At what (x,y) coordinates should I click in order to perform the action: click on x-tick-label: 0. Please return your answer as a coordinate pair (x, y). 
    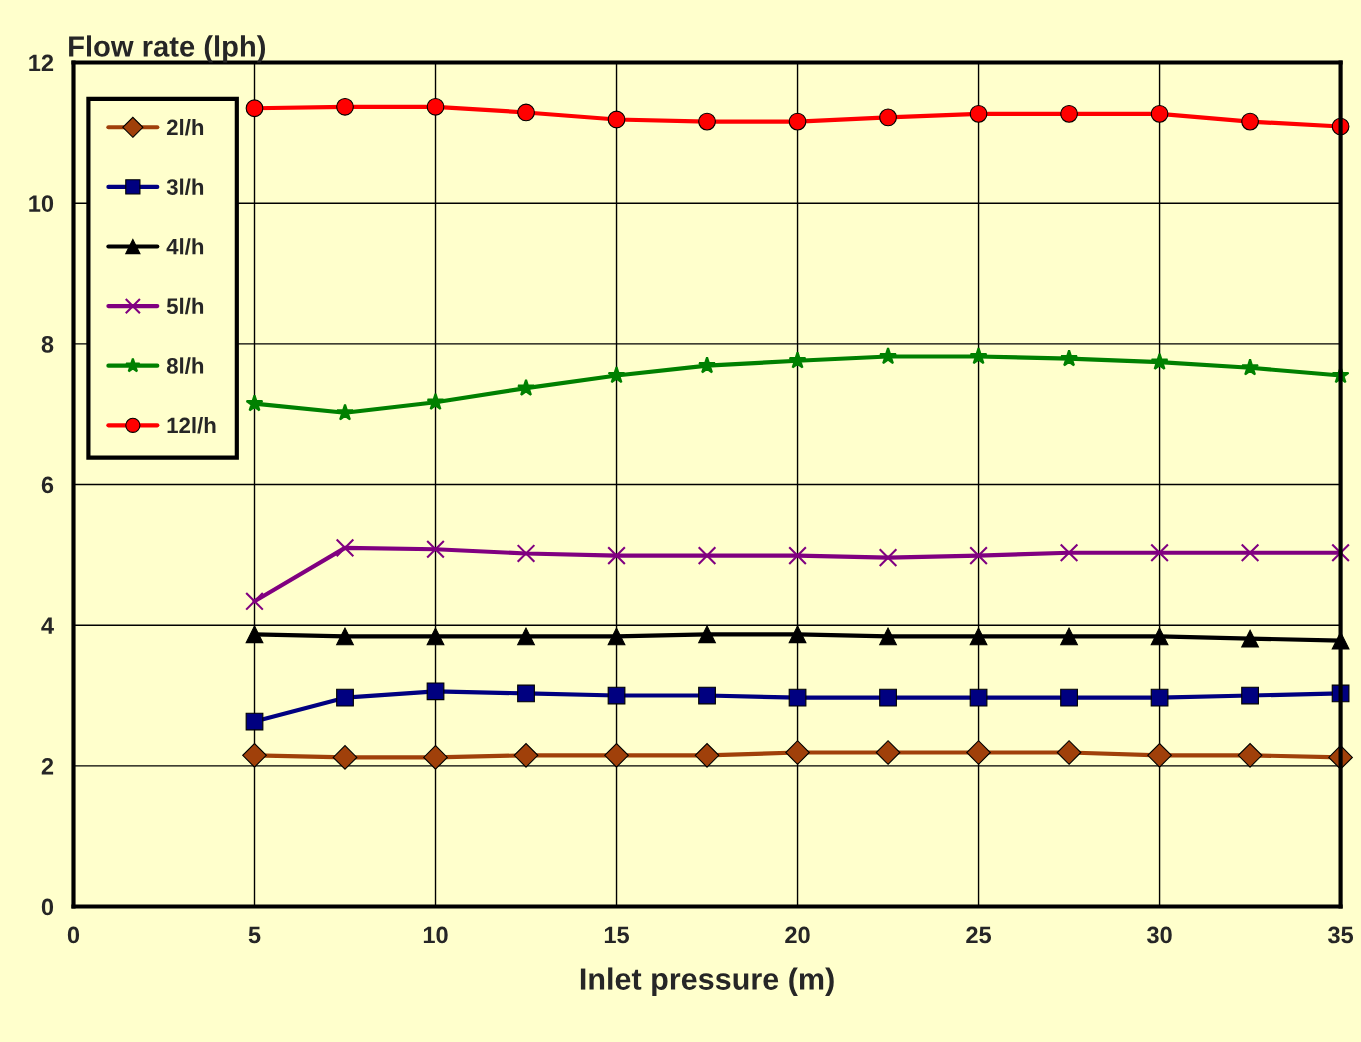
    Looking at the image, I should click on (73, 935).